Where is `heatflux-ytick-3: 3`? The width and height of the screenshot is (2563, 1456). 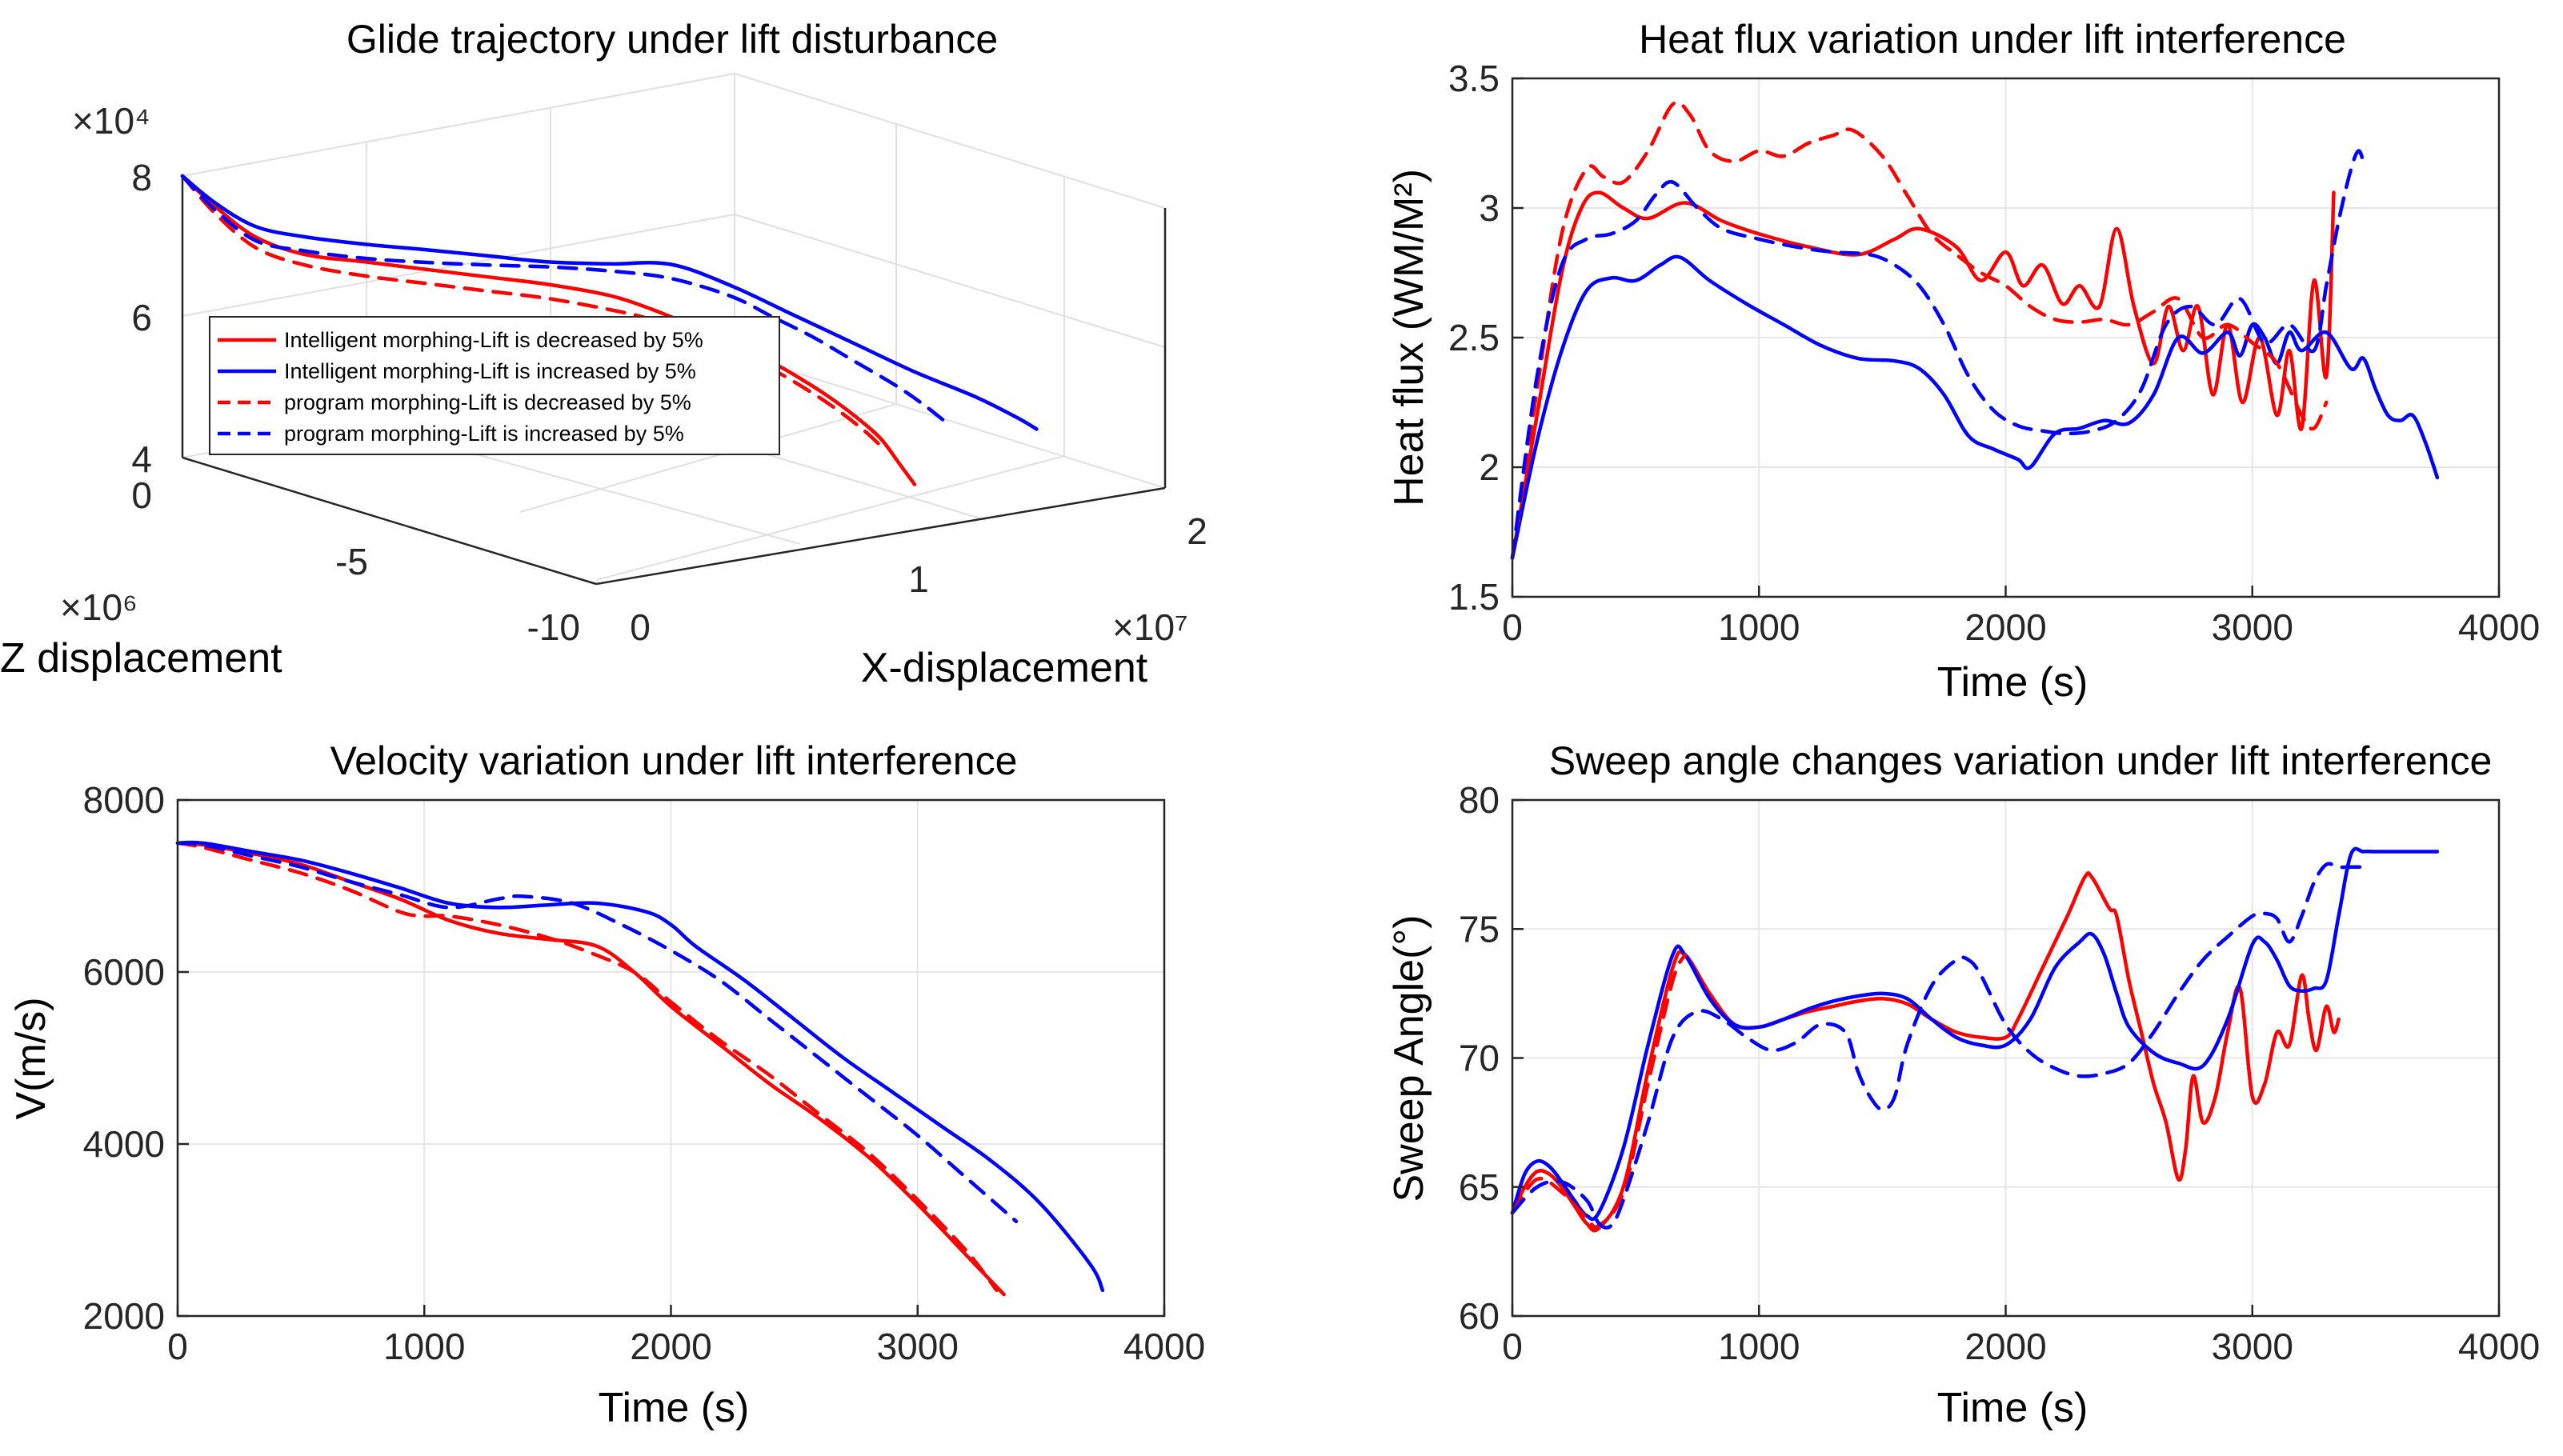
heatflux-ytick-3: 3 is located at coordinates (1489, 208).